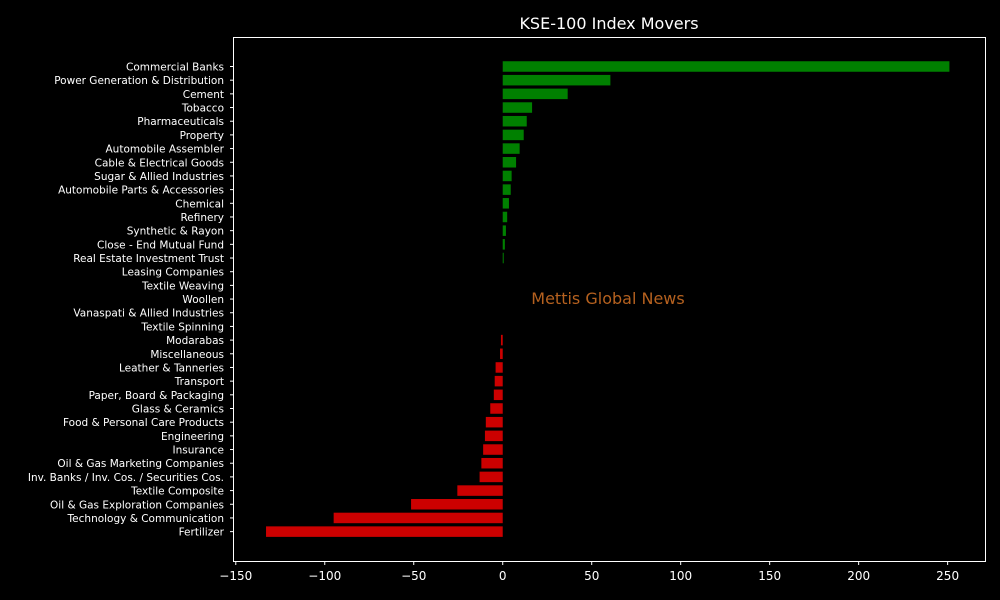  What do you see at coordinates (202, 109) in the screenshot?
I see `category-label: Tobacco` at bounding box center [202, 109].